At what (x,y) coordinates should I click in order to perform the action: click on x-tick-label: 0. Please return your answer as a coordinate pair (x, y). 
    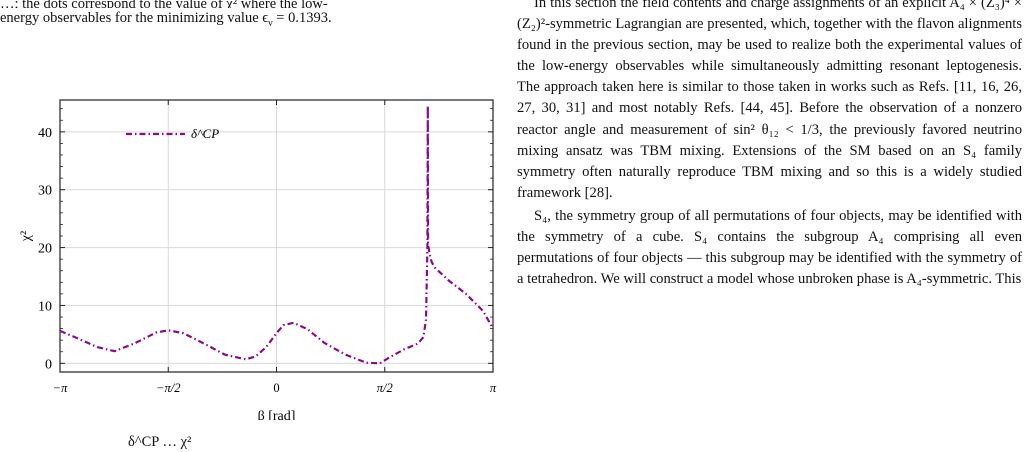
    Looking at the image, I should click on (276, 388).